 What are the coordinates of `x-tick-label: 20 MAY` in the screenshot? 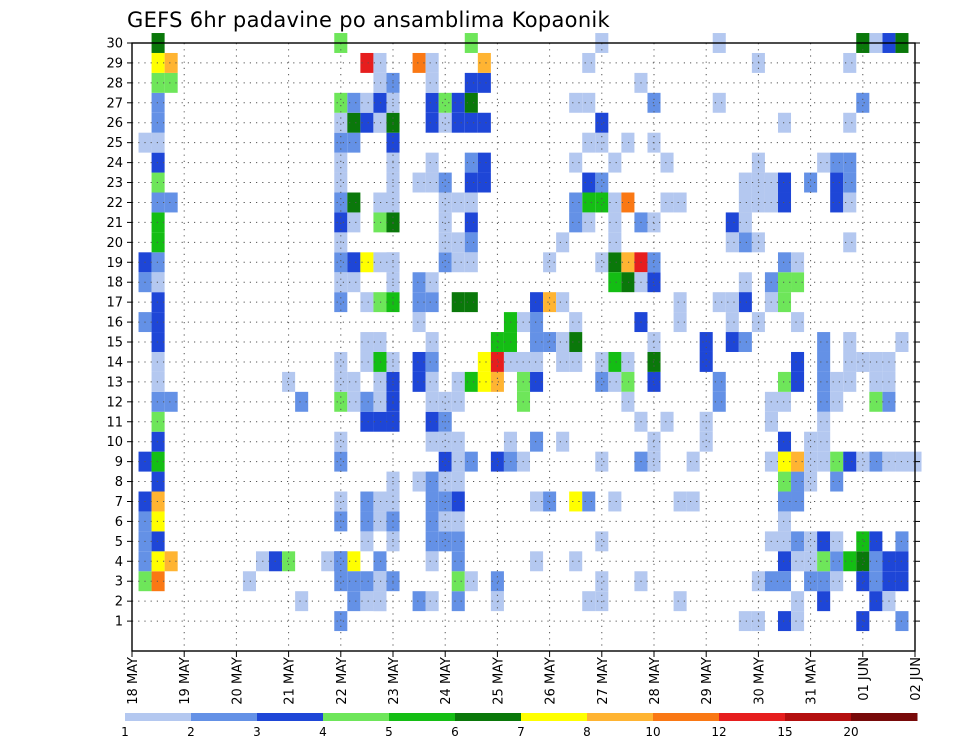 It's located at (237, 681).